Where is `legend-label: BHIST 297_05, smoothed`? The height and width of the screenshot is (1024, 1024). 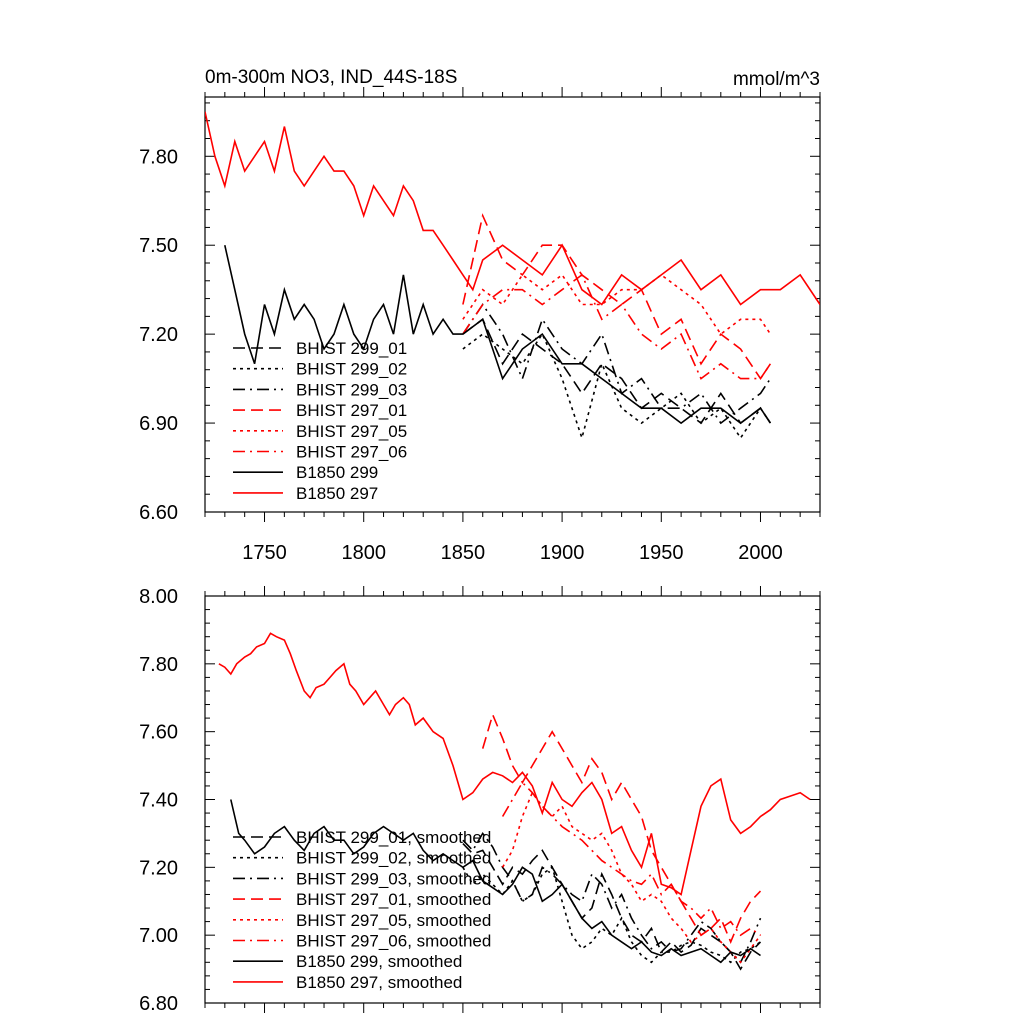 legend-label: BHIST 297_05, smoothed is located at coordinates (393, 920).